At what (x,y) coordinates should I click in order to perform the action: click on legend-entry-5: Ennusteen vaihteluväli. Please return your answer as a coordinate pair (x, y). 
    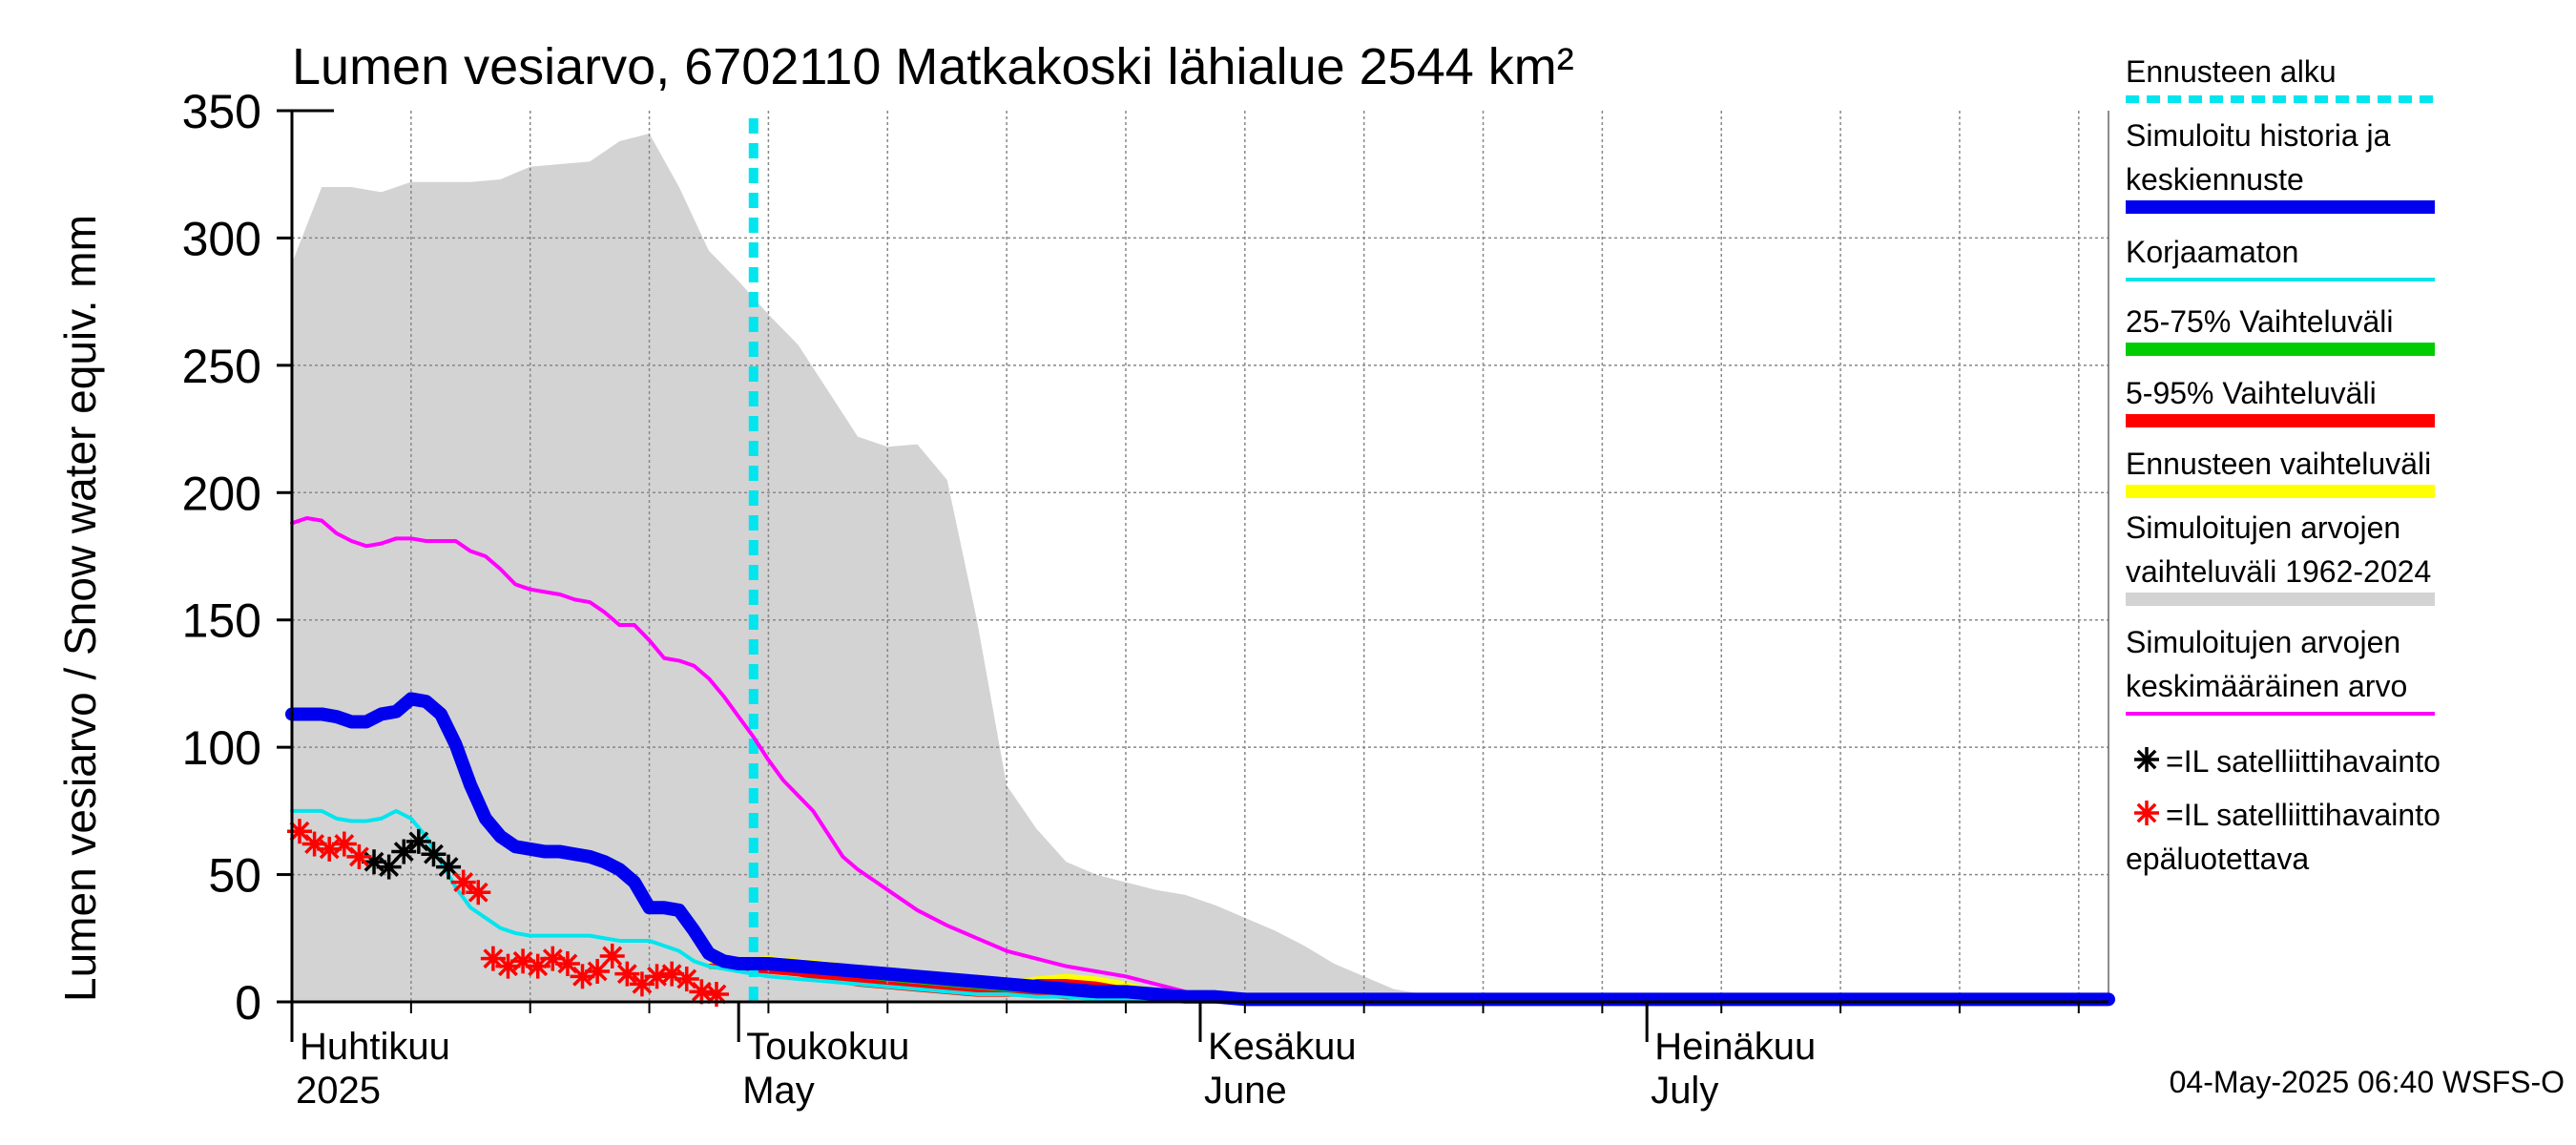
    Looking at the image, I should click on (2280, 472).